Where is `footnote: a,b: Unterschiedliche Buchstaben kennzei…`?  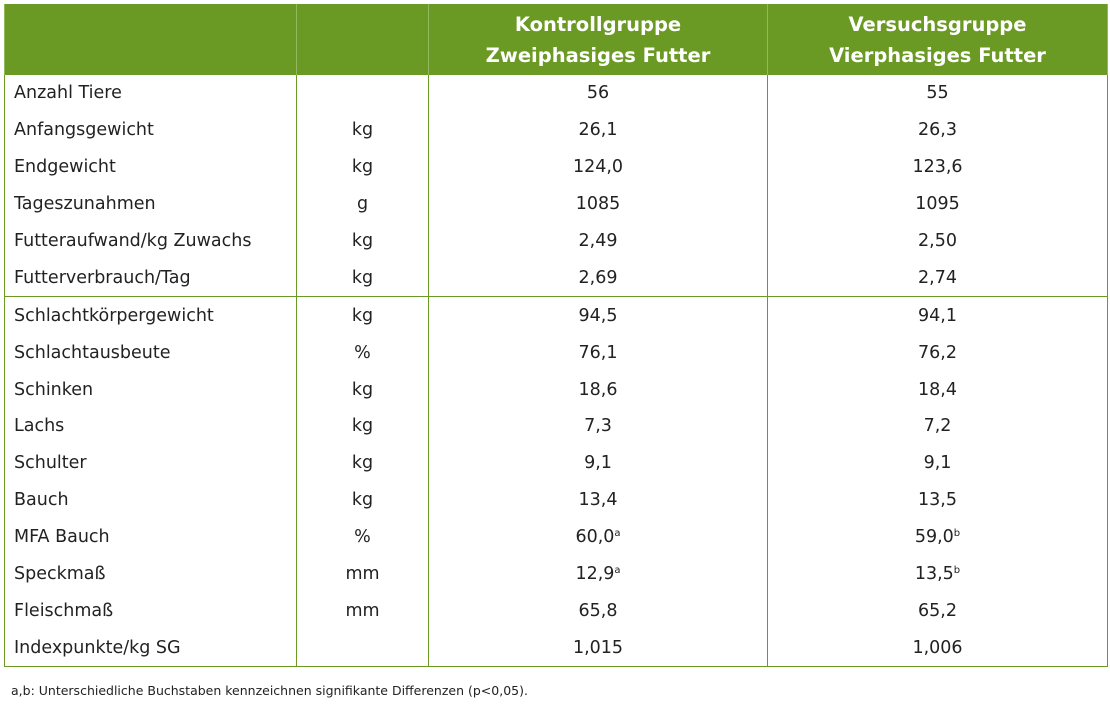
footnote: a,b: Unterschiedliche Buchstaben kennzei… is located at coordinates (269, 690).